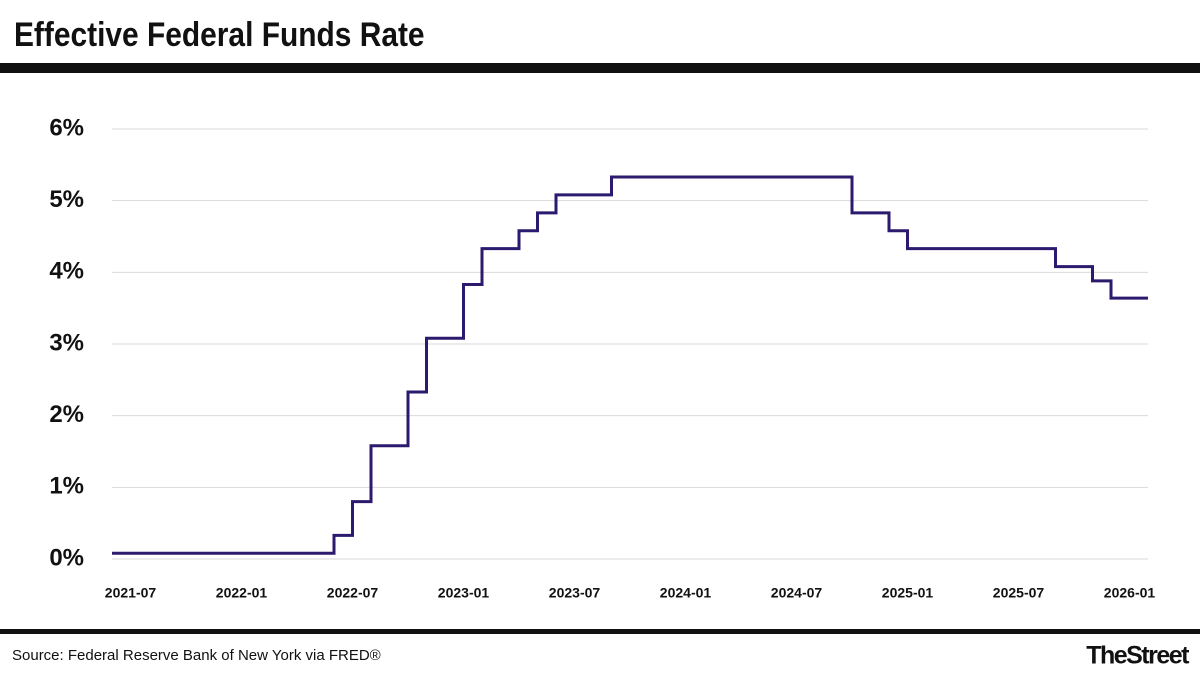  Describe the element at coordinates (66, 557) in the screenshot. I see `y-tick-label: 0%` at that location.